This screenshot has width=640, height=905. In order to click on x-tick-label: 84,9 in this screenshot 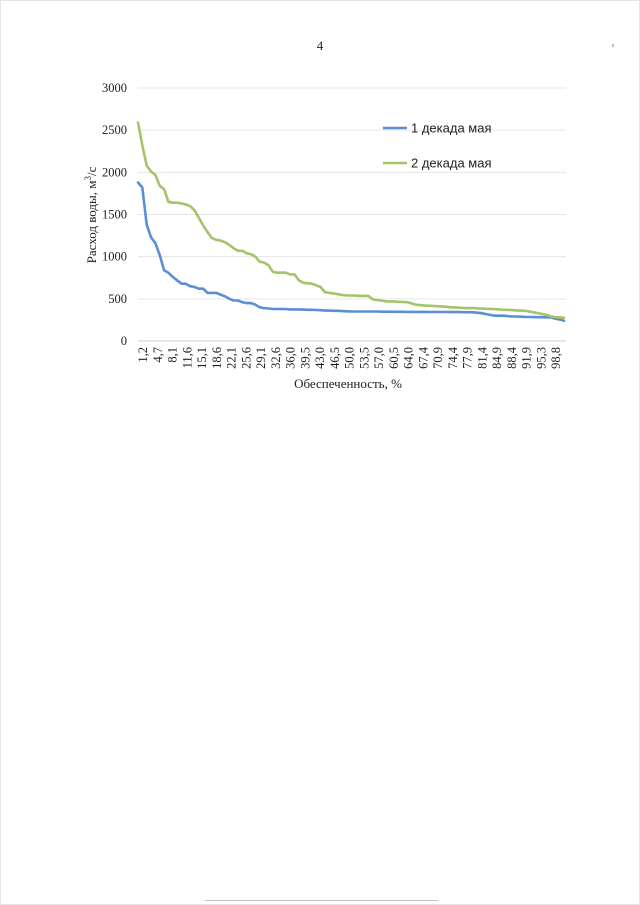, I will do `click(497, 358)`.